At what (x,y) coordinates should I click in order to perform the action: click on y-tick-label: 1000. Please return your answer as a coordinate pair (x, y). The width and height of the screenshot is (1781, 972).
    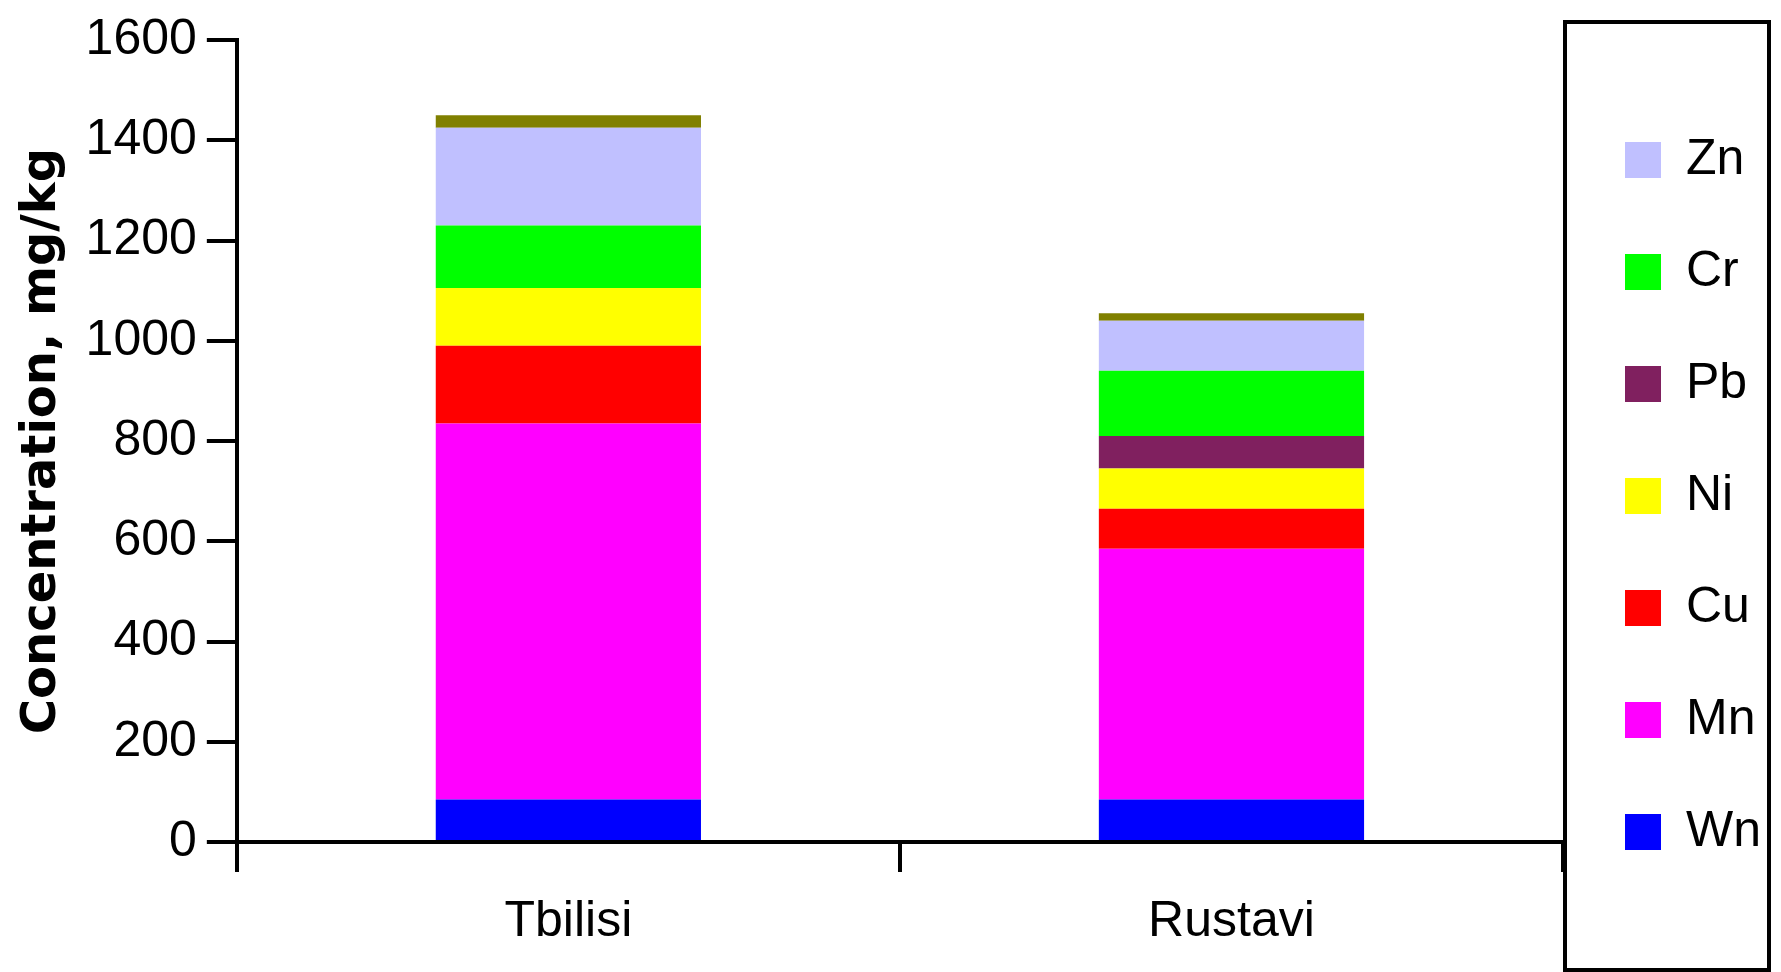
    Looking at the image, I should click on (141, 337).